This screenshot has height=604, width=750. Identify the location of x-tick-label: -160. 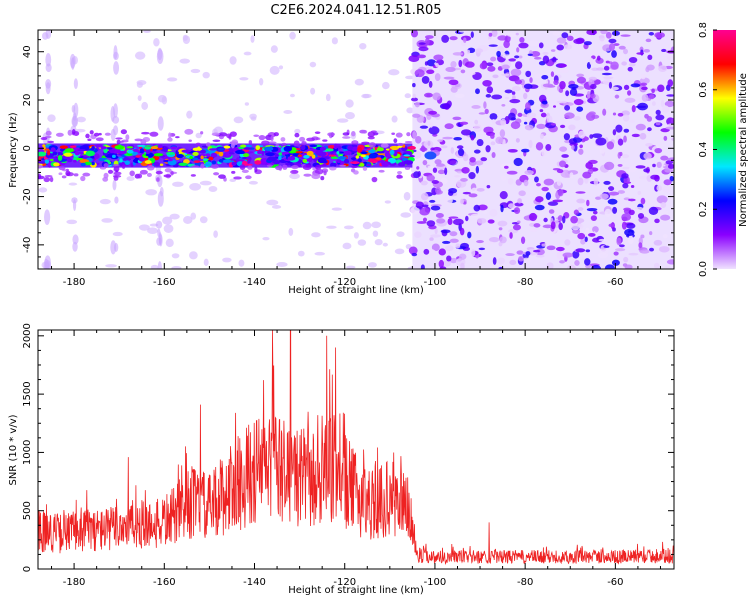
(164, 582).